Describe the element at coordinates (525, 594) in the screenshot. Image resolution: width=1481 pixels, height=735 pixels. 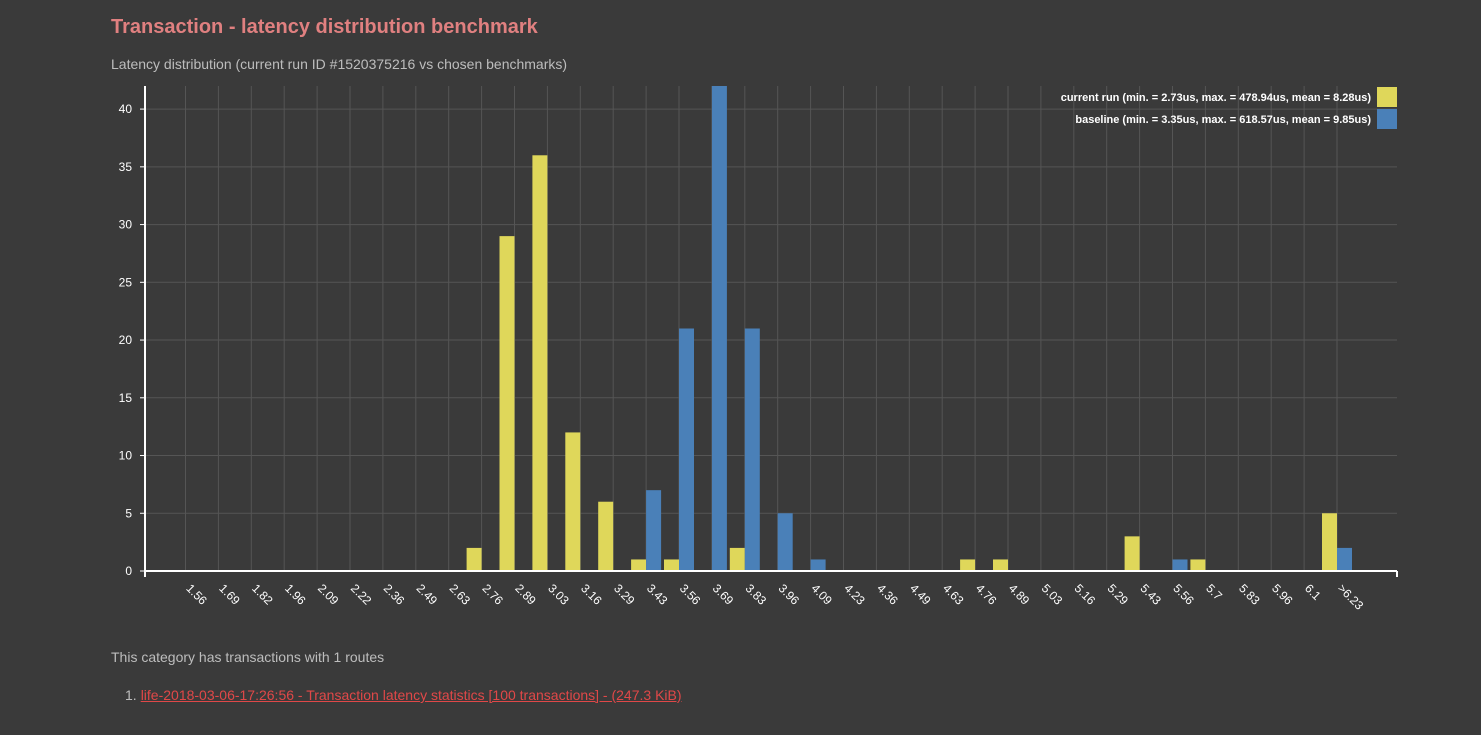
I see `x-tick-label: 2.89` at that location.